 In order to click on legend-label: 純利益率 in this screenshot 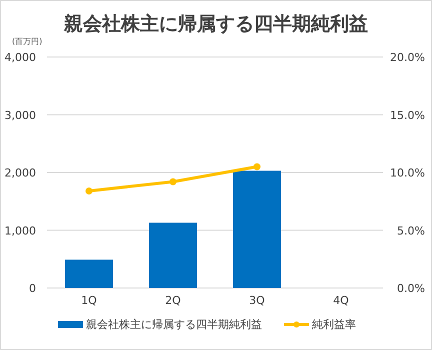, I will do `click(334, 324)`.